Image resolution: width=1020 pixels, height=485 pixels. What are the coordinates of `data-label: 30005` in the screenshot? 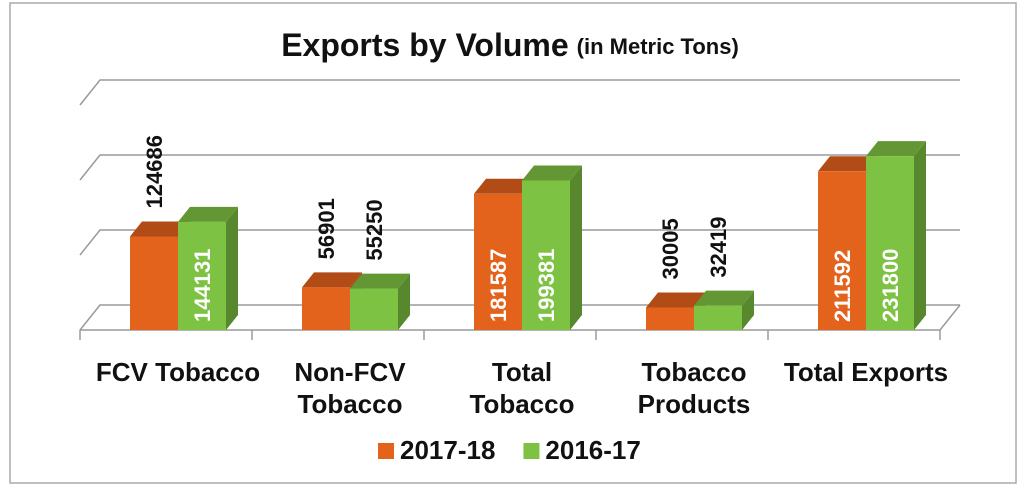 It's located at (670, 248).